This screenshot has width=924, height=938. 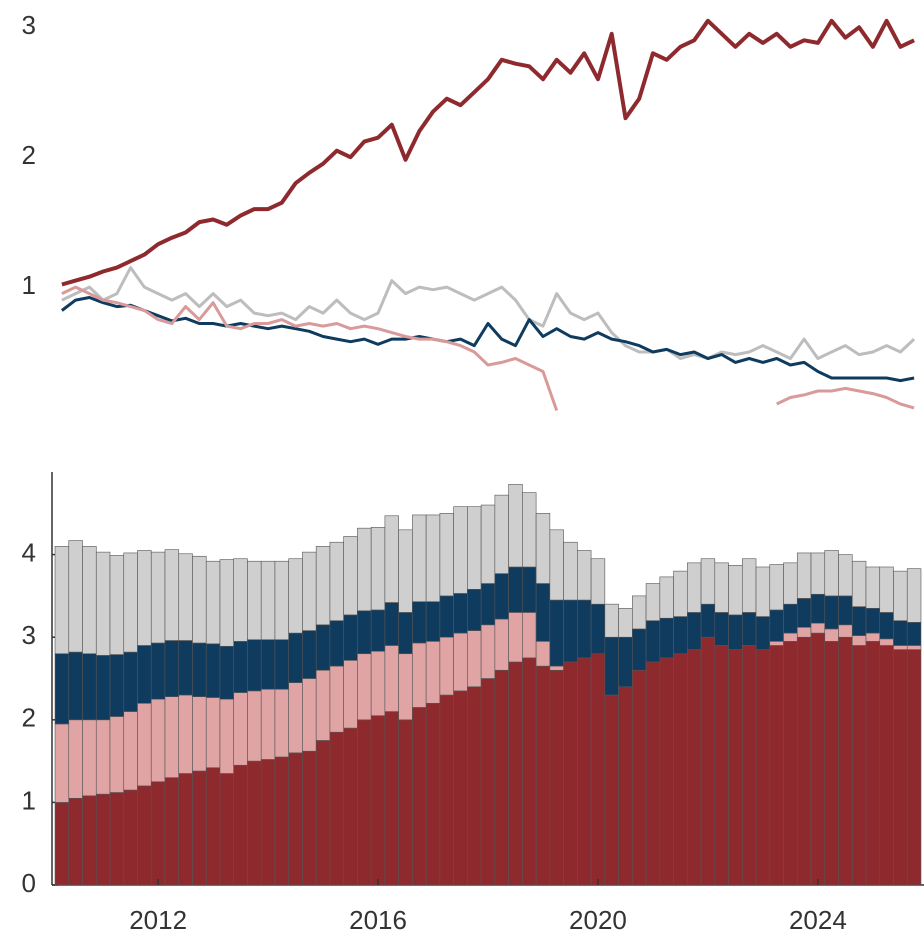 I want to click on x-tick-label: 2012, so click(x=158, y=920).